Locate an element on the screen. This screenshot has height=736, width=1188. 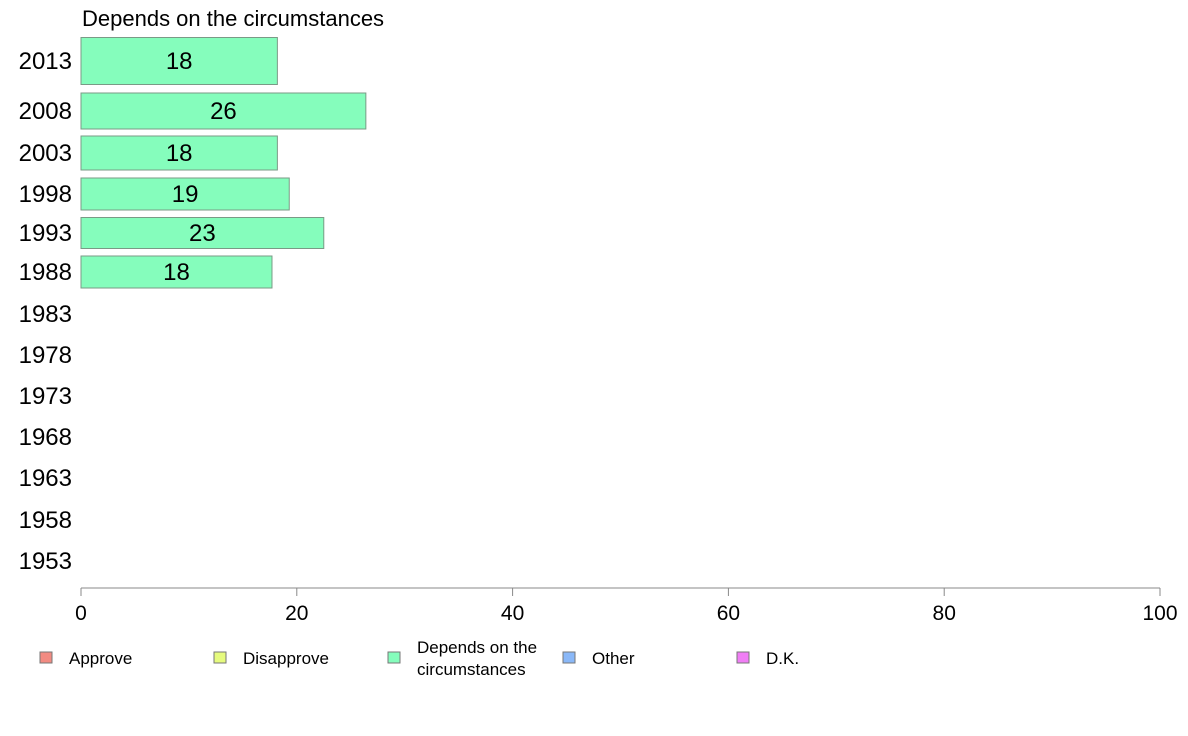
category-label-2003: 2003 is located at coordinates (45, 153).